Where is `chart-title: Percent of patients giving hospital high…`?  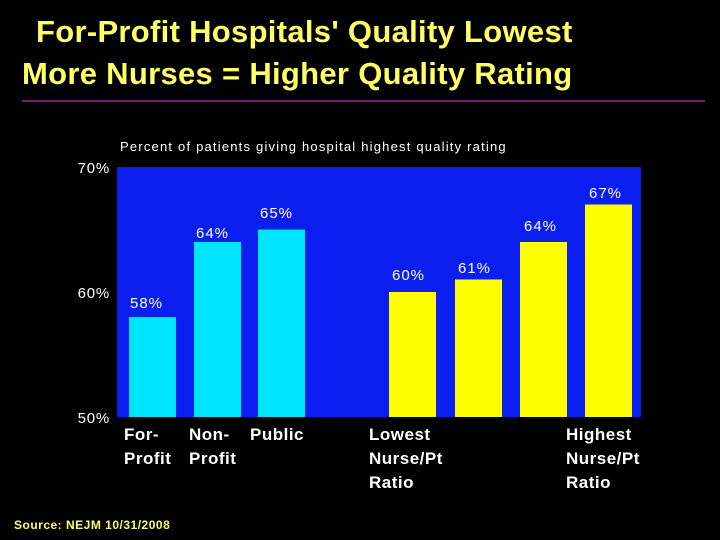
chart-title: Percent of patients giving hospital high… is located at coordinates (313, 146).